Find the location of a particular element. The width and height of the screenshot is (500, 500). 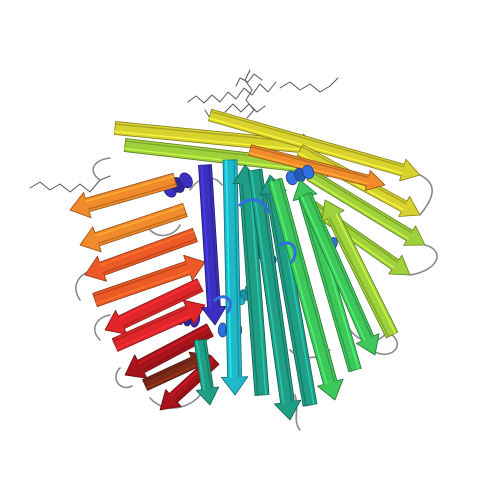

strand-center-lime is located at coordinates (360, 269).